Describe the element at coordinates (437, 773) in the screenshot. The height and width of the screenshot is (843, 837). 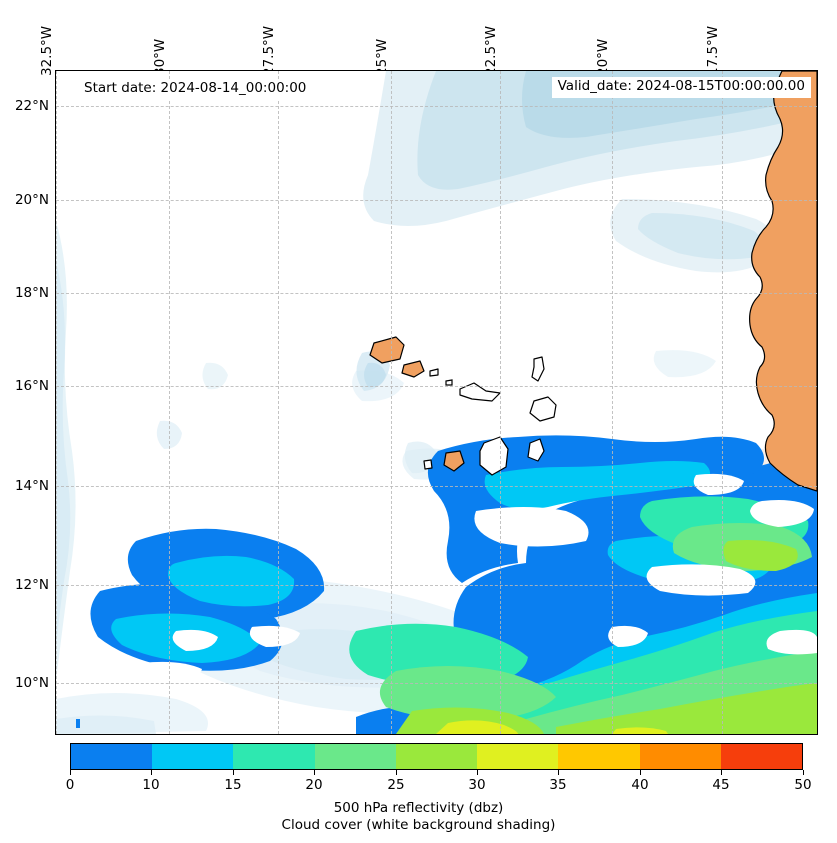
I see `colorbar-tick-marks` at that location.